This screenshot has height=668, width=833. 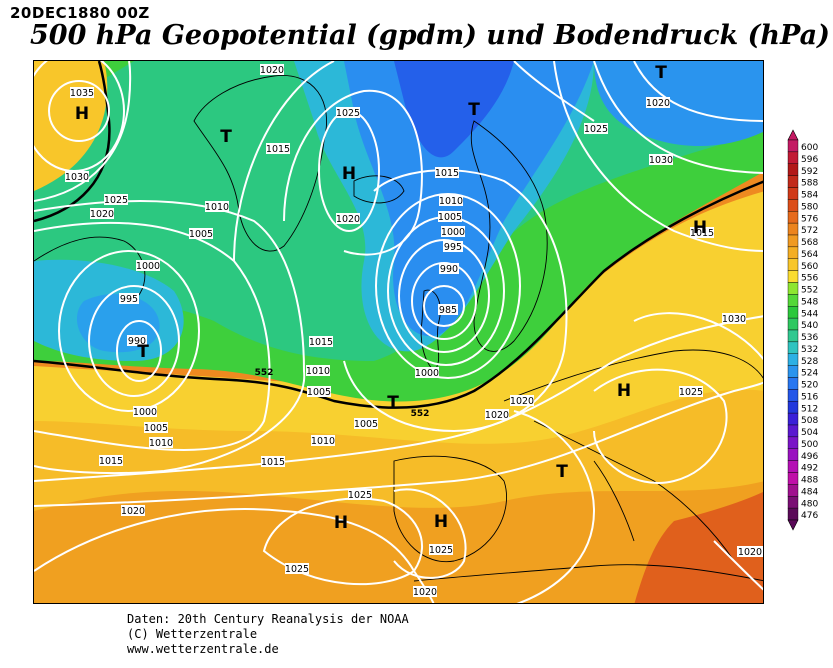 I want to click on legend-tick-label: 536, so click(x=809, y=338).